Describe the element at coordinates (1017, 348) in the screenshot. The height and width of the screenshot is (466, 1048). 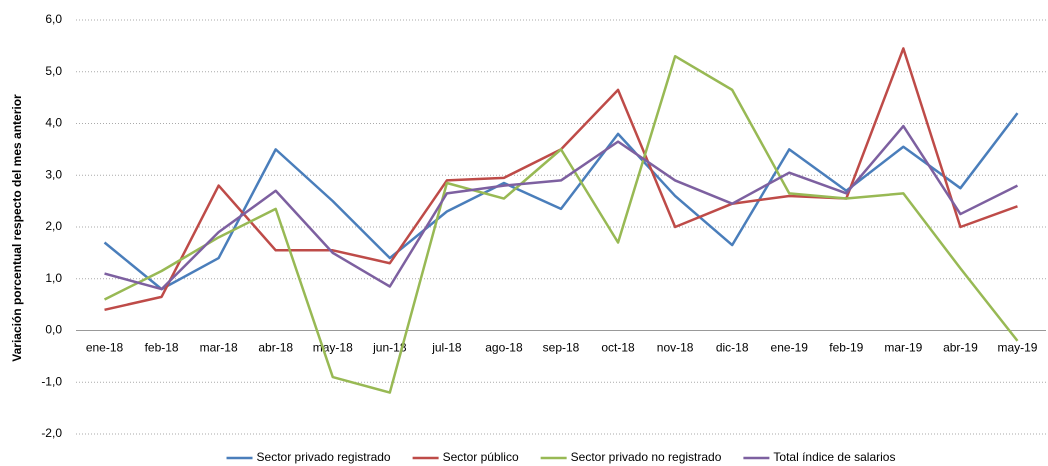
I see `x-tick-label: may-19` at that location.